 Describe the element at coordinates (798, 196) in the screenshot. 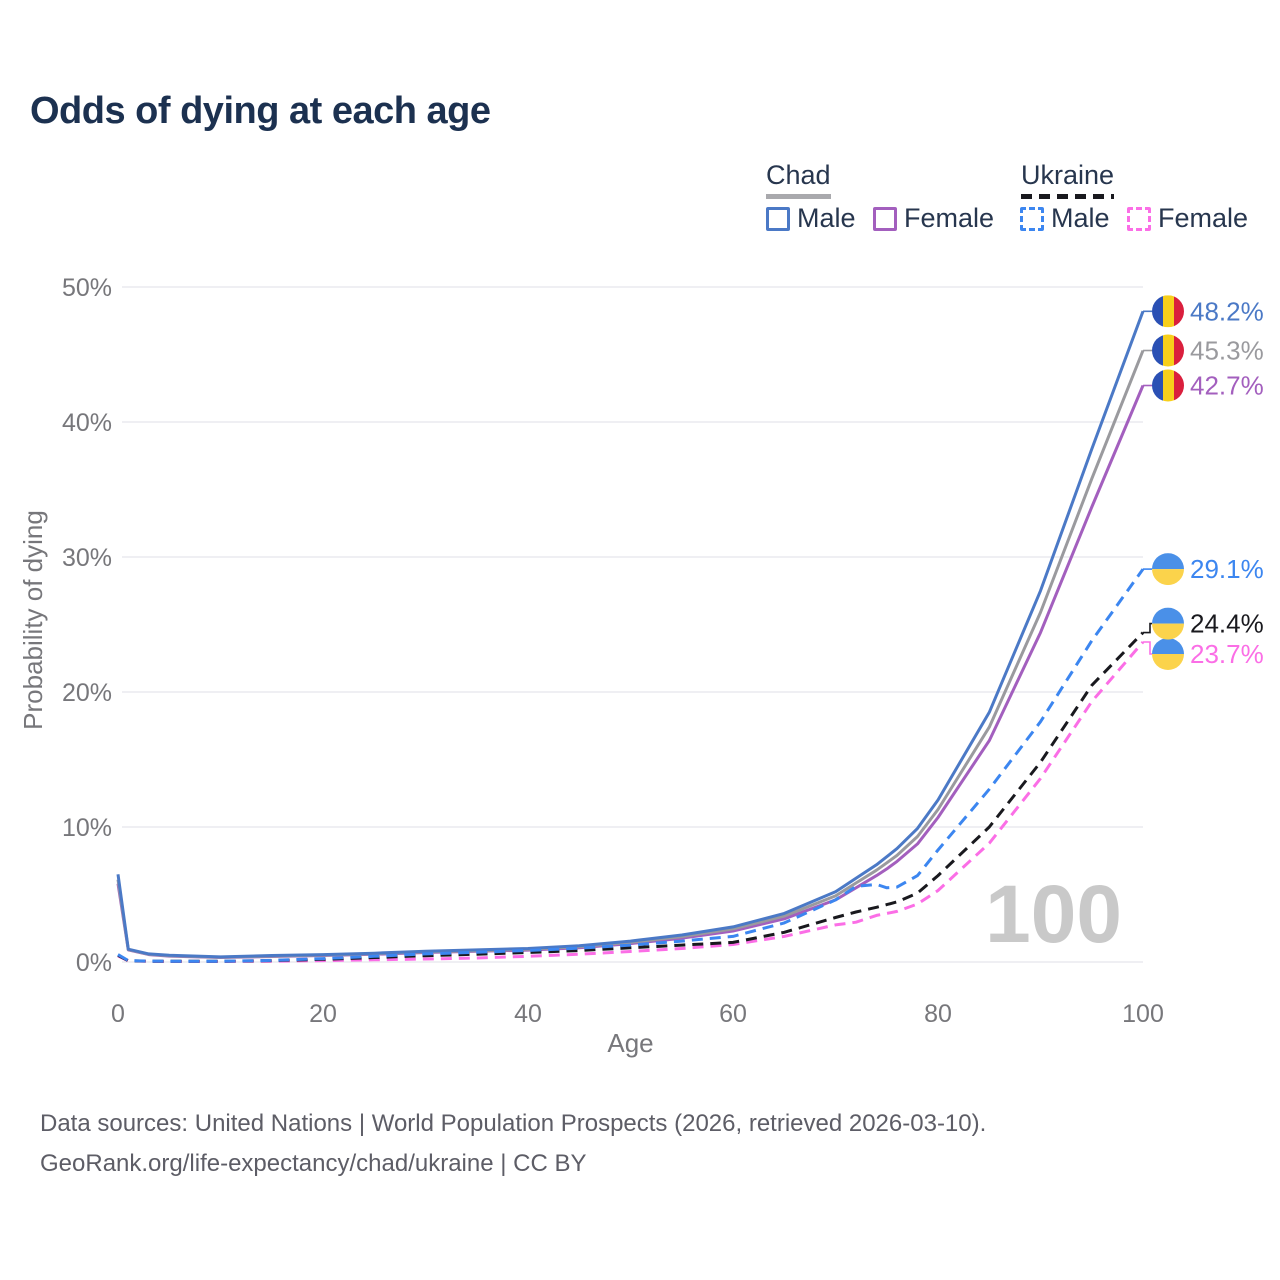

I see `chad-line-style-swatch` at that location.